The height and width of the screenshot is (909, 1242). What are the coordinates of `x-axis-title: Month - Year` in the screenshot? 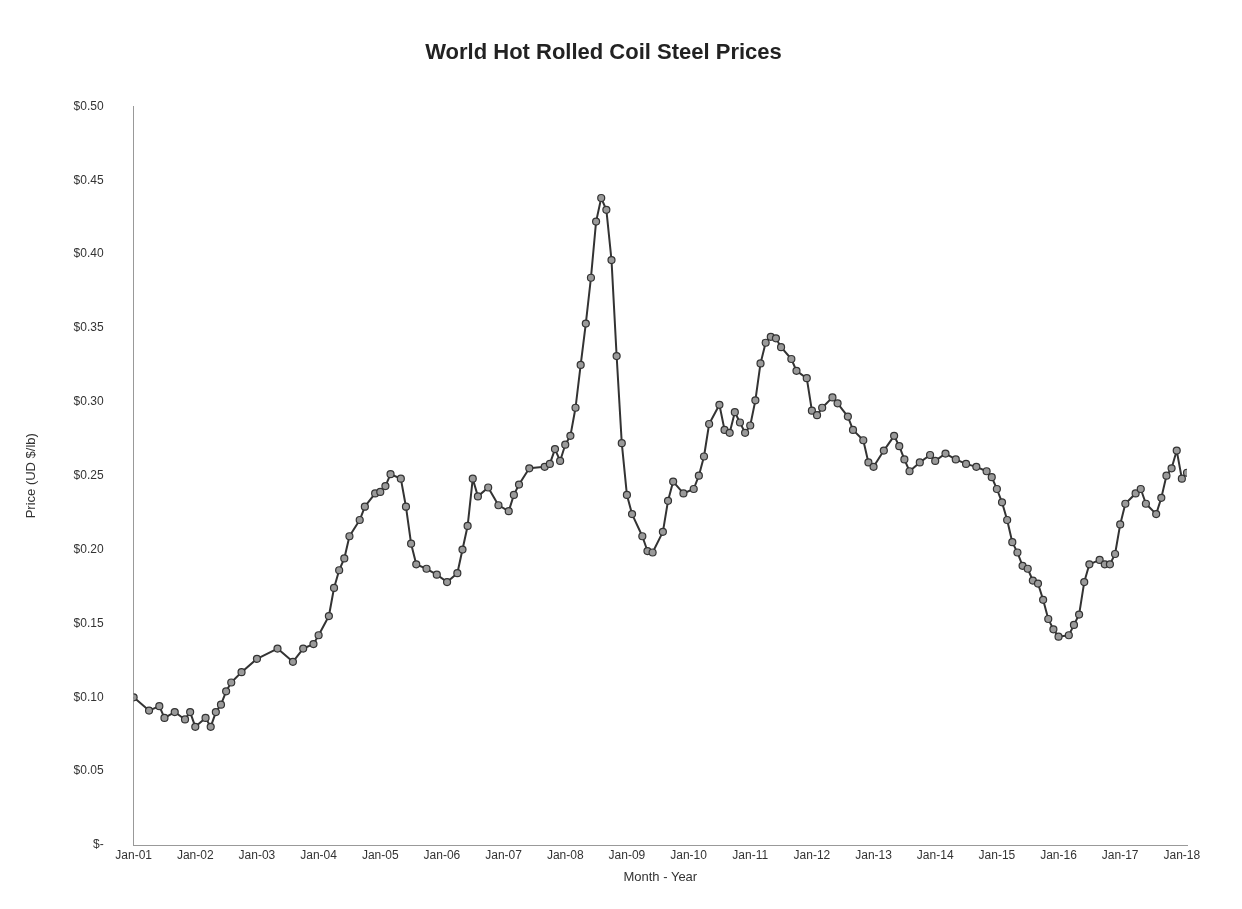 It's located at (660, 876).